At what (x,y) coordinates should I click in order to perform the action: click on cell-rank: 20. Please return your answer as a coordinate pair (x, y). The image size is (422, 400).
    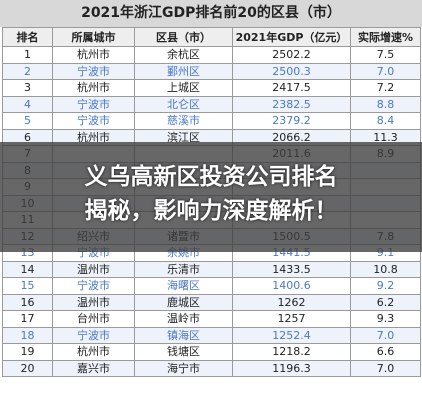
    Looking at the image, I should click on (27, 368).